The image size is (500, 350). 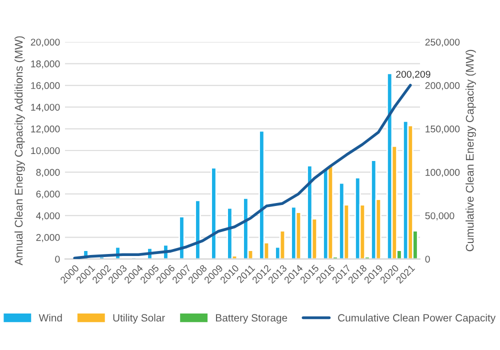 I want to click on y-tick-label: 2,000, so click(x=48, y=238).